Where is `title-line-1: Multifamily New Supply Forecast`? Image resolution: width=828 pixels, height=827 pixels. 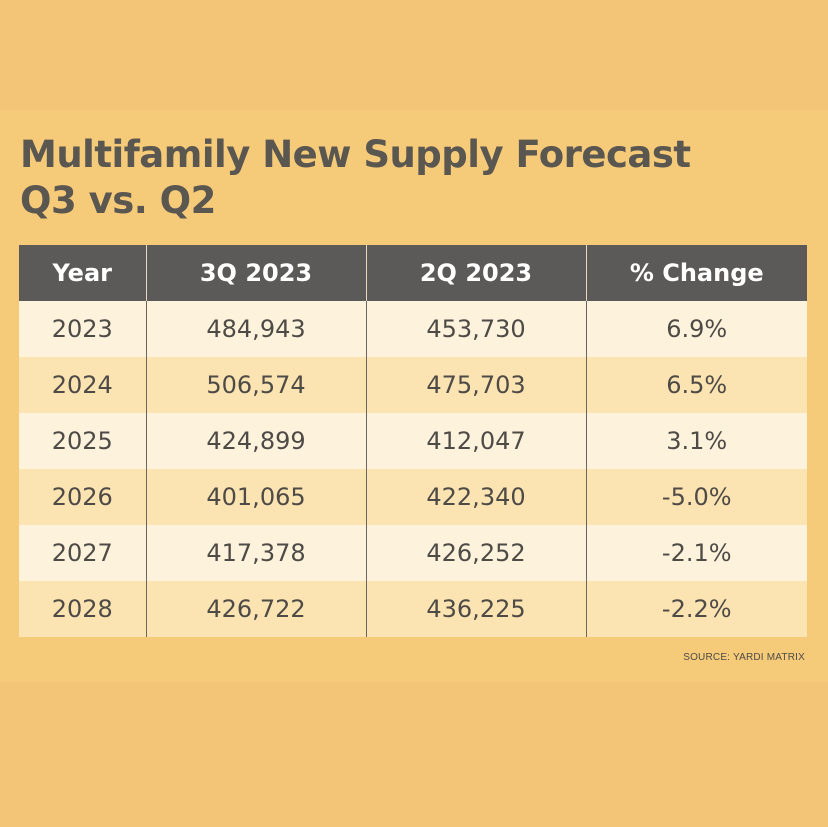 title-line-1: Multifamily New Supply Forecast is located at coordinates (355, 154).